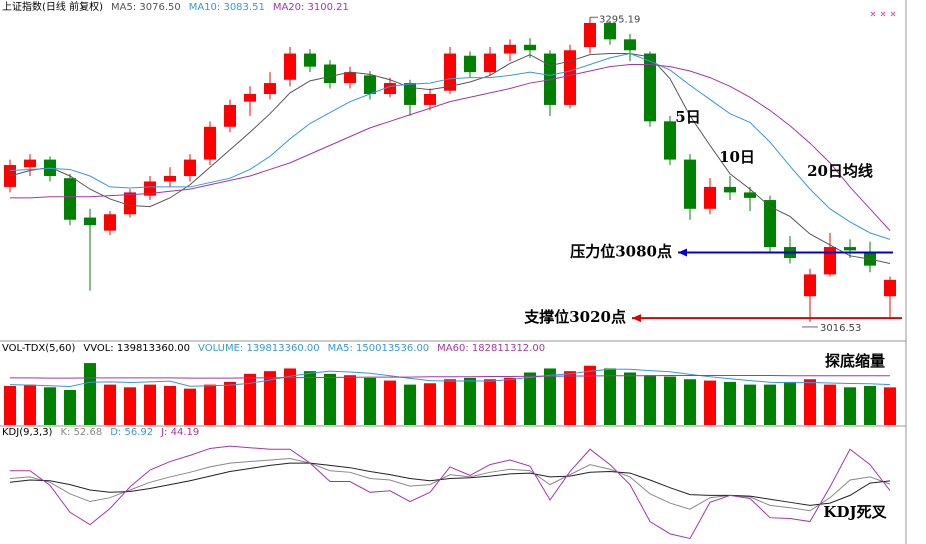 This screenshot has width=926, height=544. Describe the element at coordinates (855, 361) in the screenshot. I see `annotation: 探底缩量` at that location.